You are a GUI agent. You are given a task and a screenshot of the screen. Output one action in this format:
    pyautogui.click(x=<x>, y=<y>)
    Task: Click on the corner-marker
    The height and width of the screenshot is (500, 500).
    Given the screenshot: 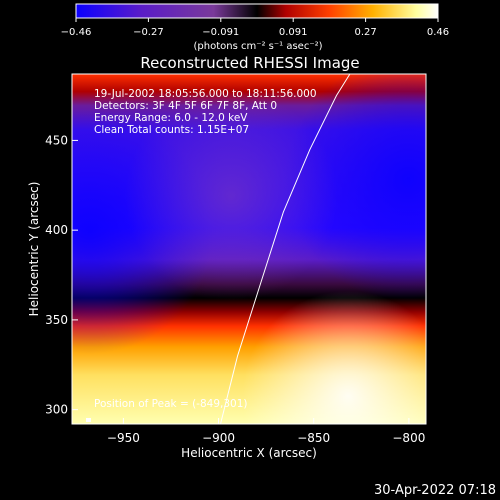 What is the action you would take?
    pyautogui.click(x=88, y=420)
    